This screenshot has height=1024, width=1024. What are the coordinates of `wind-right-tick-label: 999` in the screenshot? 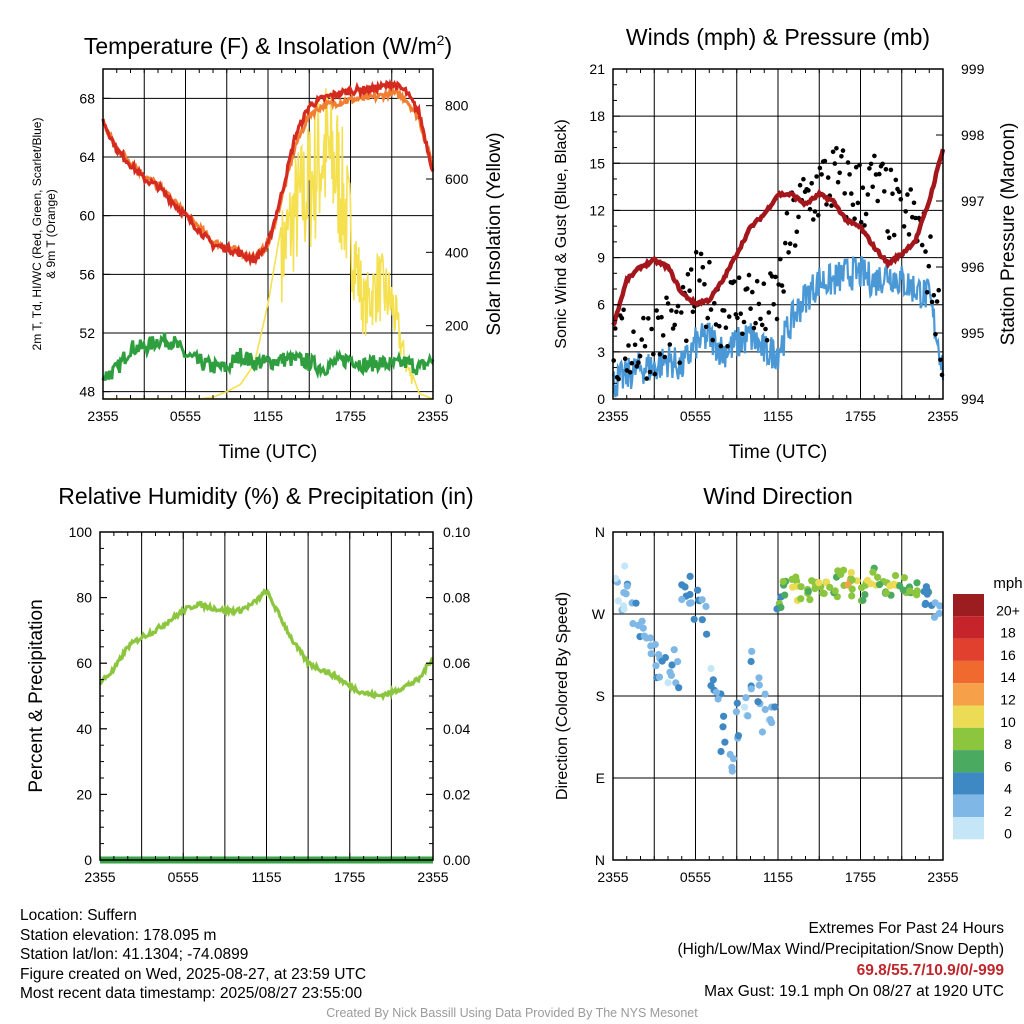 It's located at (973, 69).